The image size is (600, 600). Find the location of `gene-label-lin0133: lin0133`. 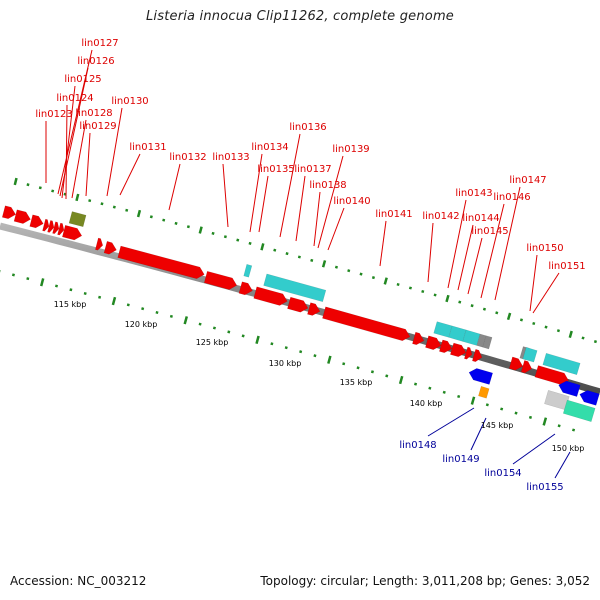

gene-label-lin0133: lin0133 is located at coordinates (230, 157).